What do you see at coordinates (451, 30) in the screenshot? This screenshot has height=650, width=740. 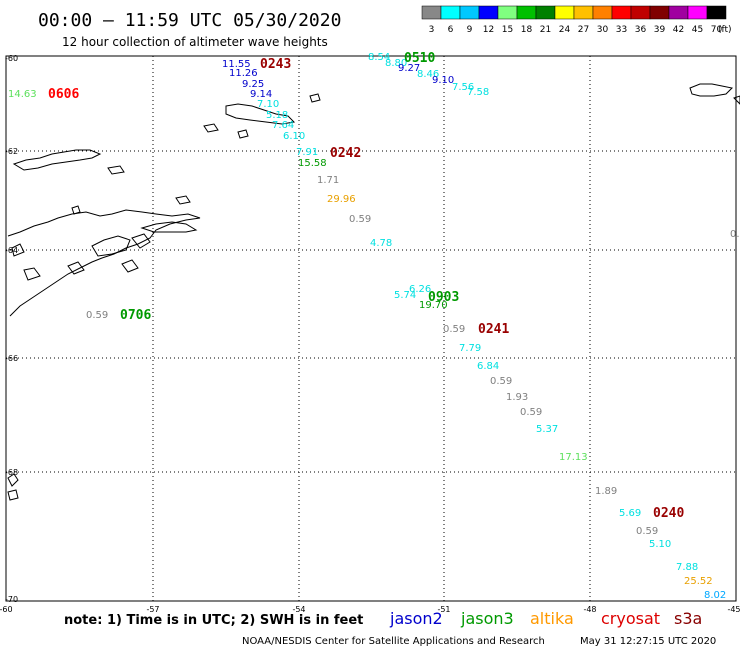 I see `colorbar-tick-label: 6` at bounding box center [451, 30].